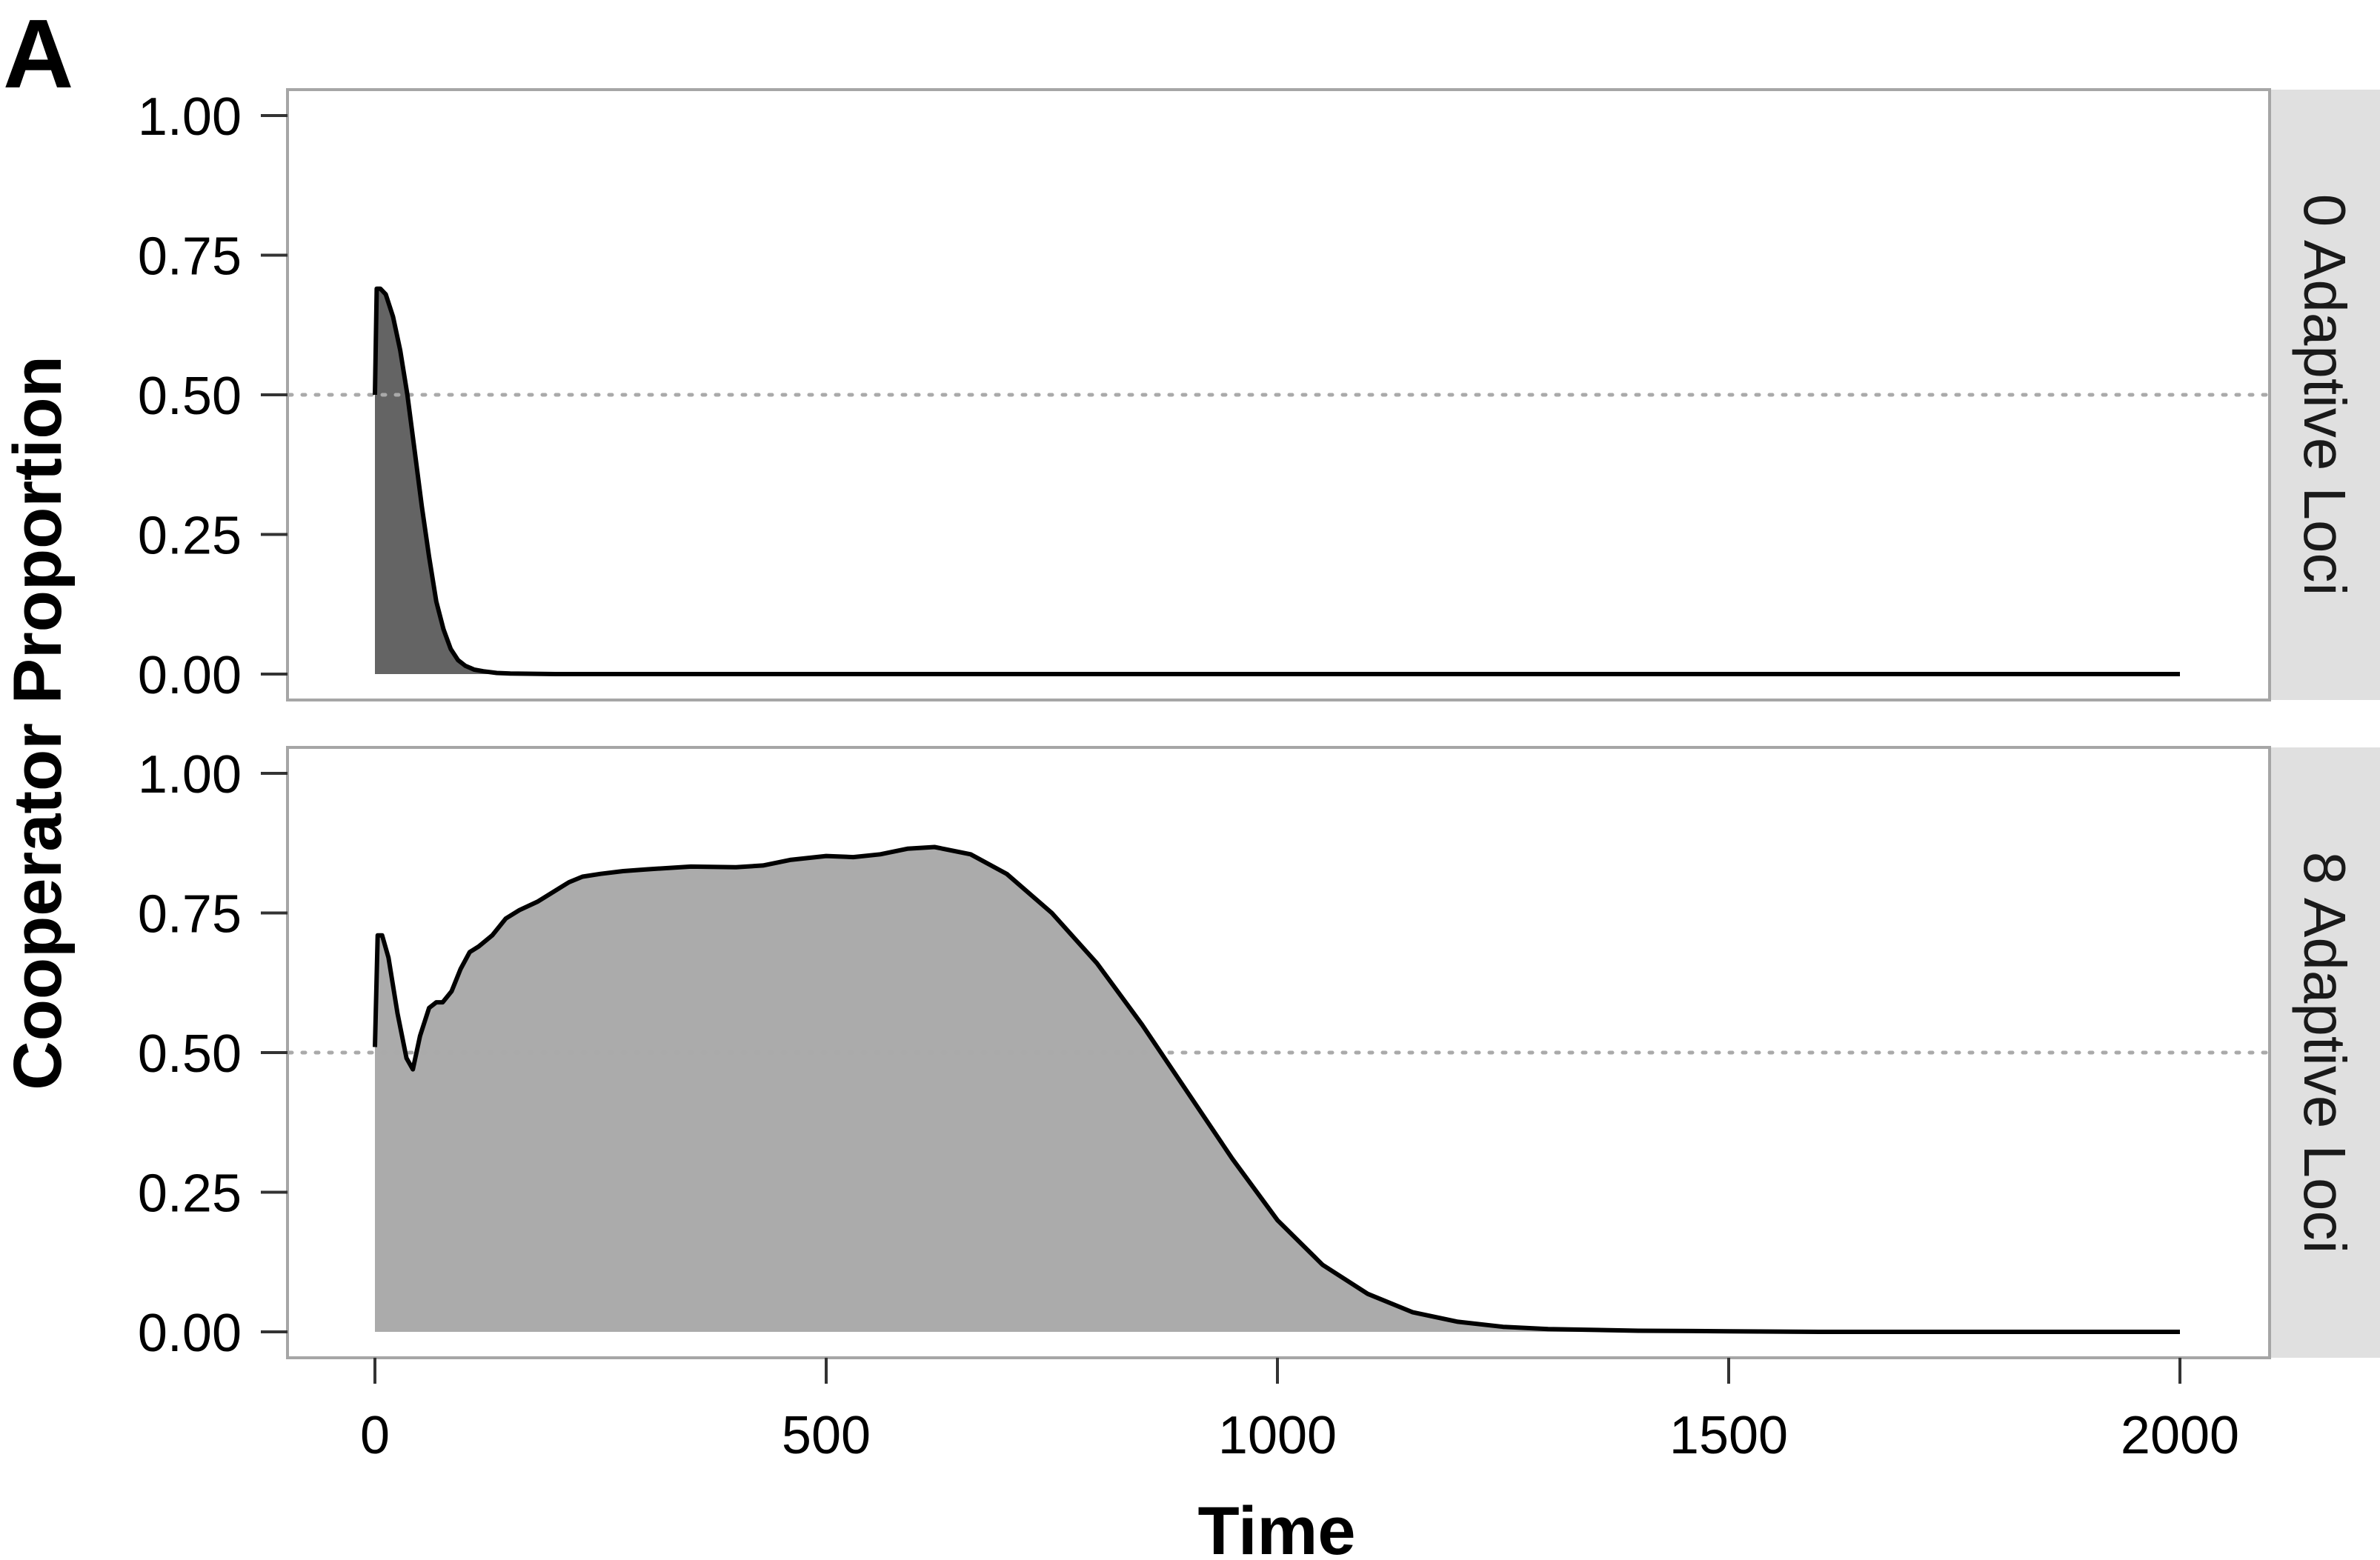 The height and width of the screenshot is (1560, 2380). I want to click on strip-label: 0 Adaptive Loci, so click(2325, 395).